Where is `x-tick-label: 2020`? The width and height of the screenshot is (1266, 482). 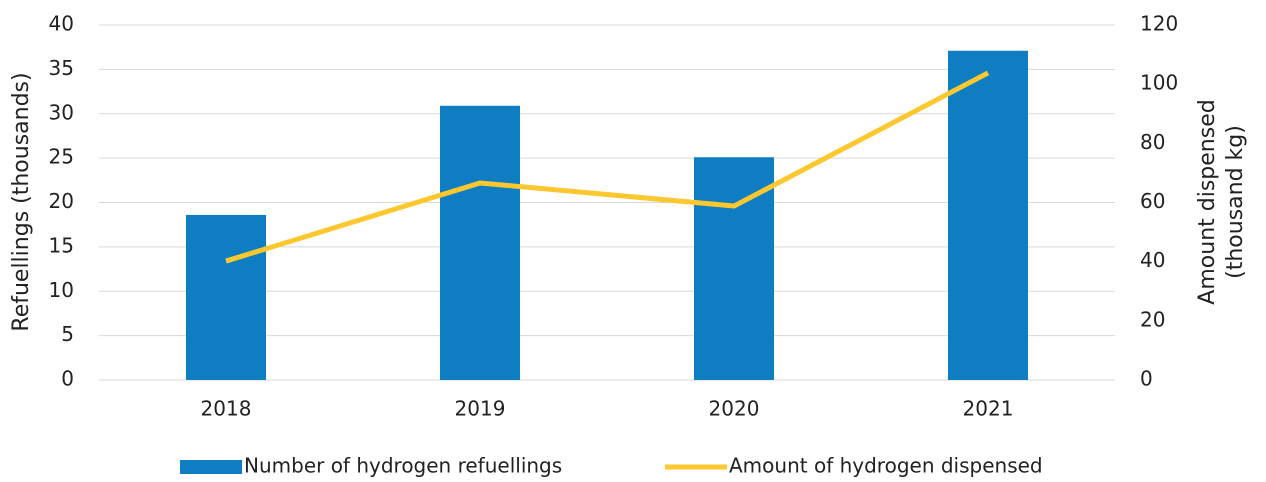
x-tick-label: 2020 is located at coordinates (734, 409).